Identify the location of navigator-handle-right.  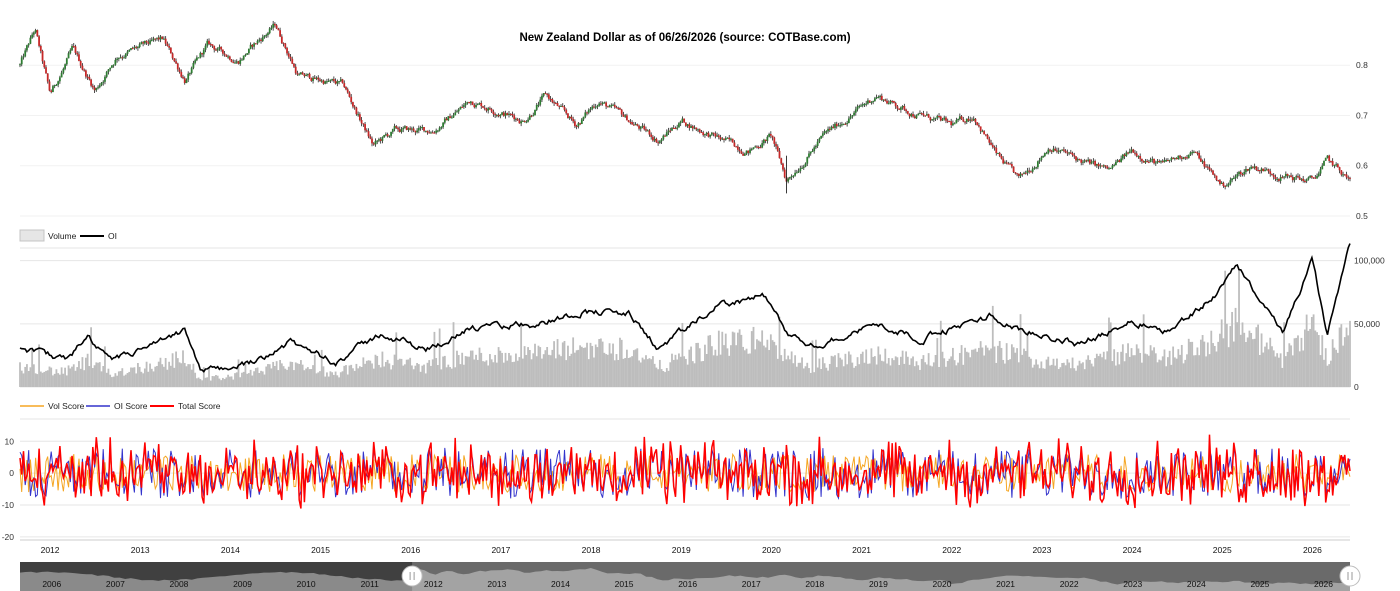
(1350, 576).